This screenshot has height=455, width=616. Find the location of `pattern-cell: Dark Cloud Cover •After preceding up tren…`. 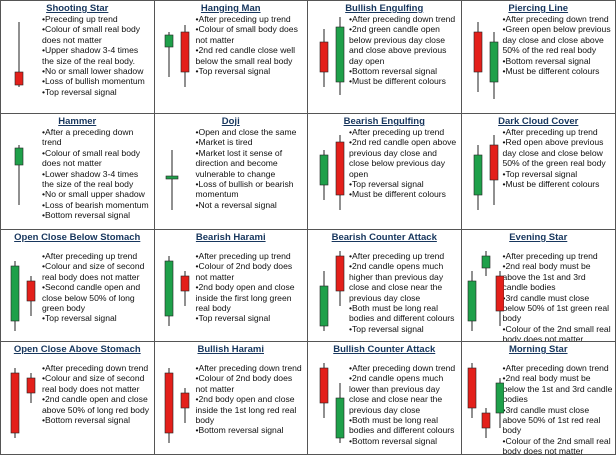

pattern-cell: Dark Cloud Cover •After preceding up tren… is located at coordinates (538, 172).